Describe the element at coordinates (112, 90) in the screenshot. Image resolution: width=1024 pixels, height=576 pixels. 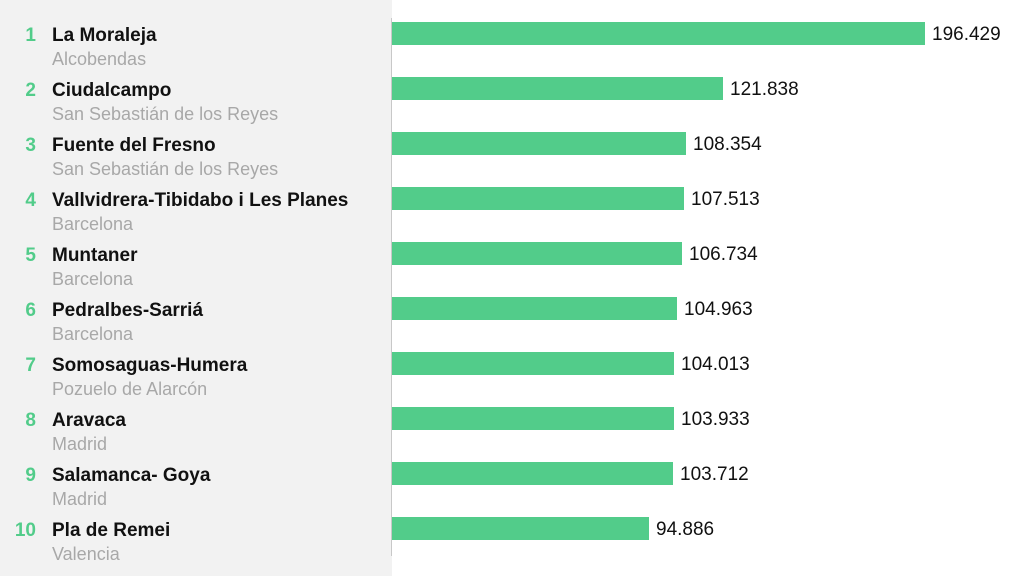
I see `neighborhood-name: Ciudalcampo` at that location.